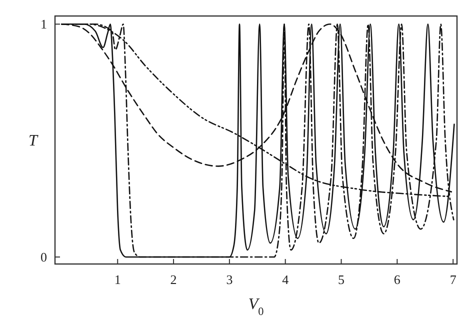 The image size is (474, 327). I want to click on x-tick-label: 7, so click(453, 279).